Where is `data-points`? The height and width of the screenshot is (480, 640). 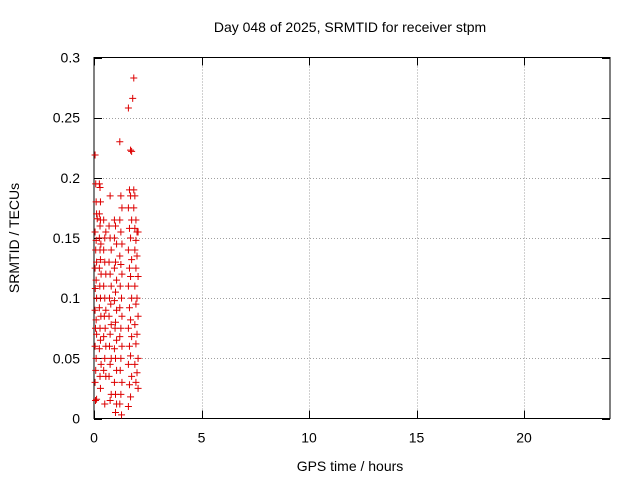 data-points is located at coordinates (116, 246).